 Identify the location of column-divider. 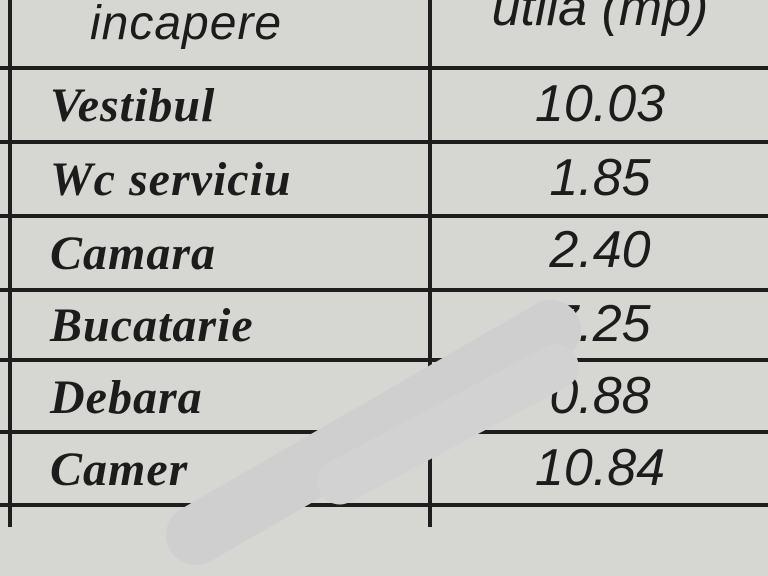
(430, 263).